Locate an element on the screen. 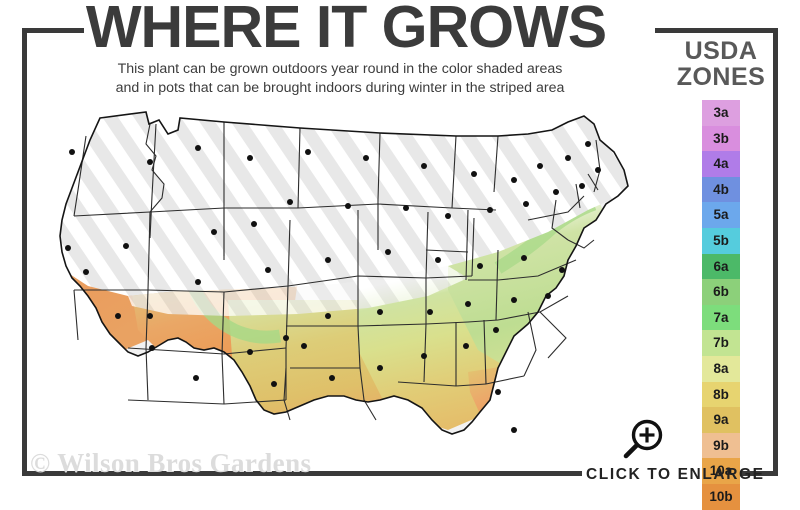  frame-top-right is located at coordinates (716, 30).